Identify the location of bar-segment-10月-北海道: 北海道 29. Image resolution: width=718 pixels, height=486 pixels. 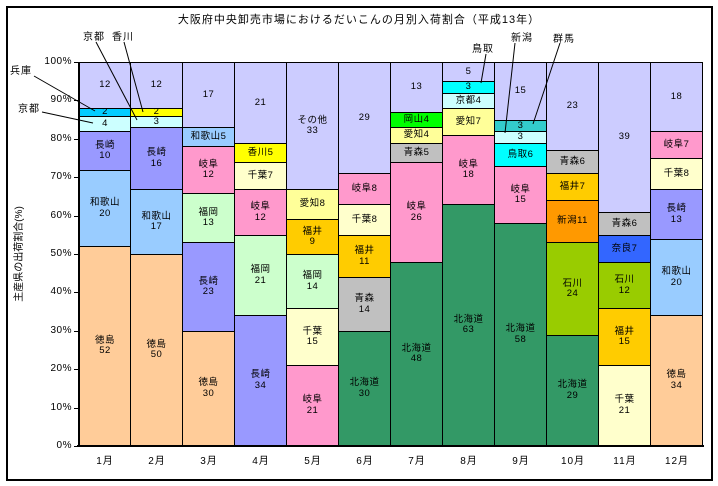
(572, 390).